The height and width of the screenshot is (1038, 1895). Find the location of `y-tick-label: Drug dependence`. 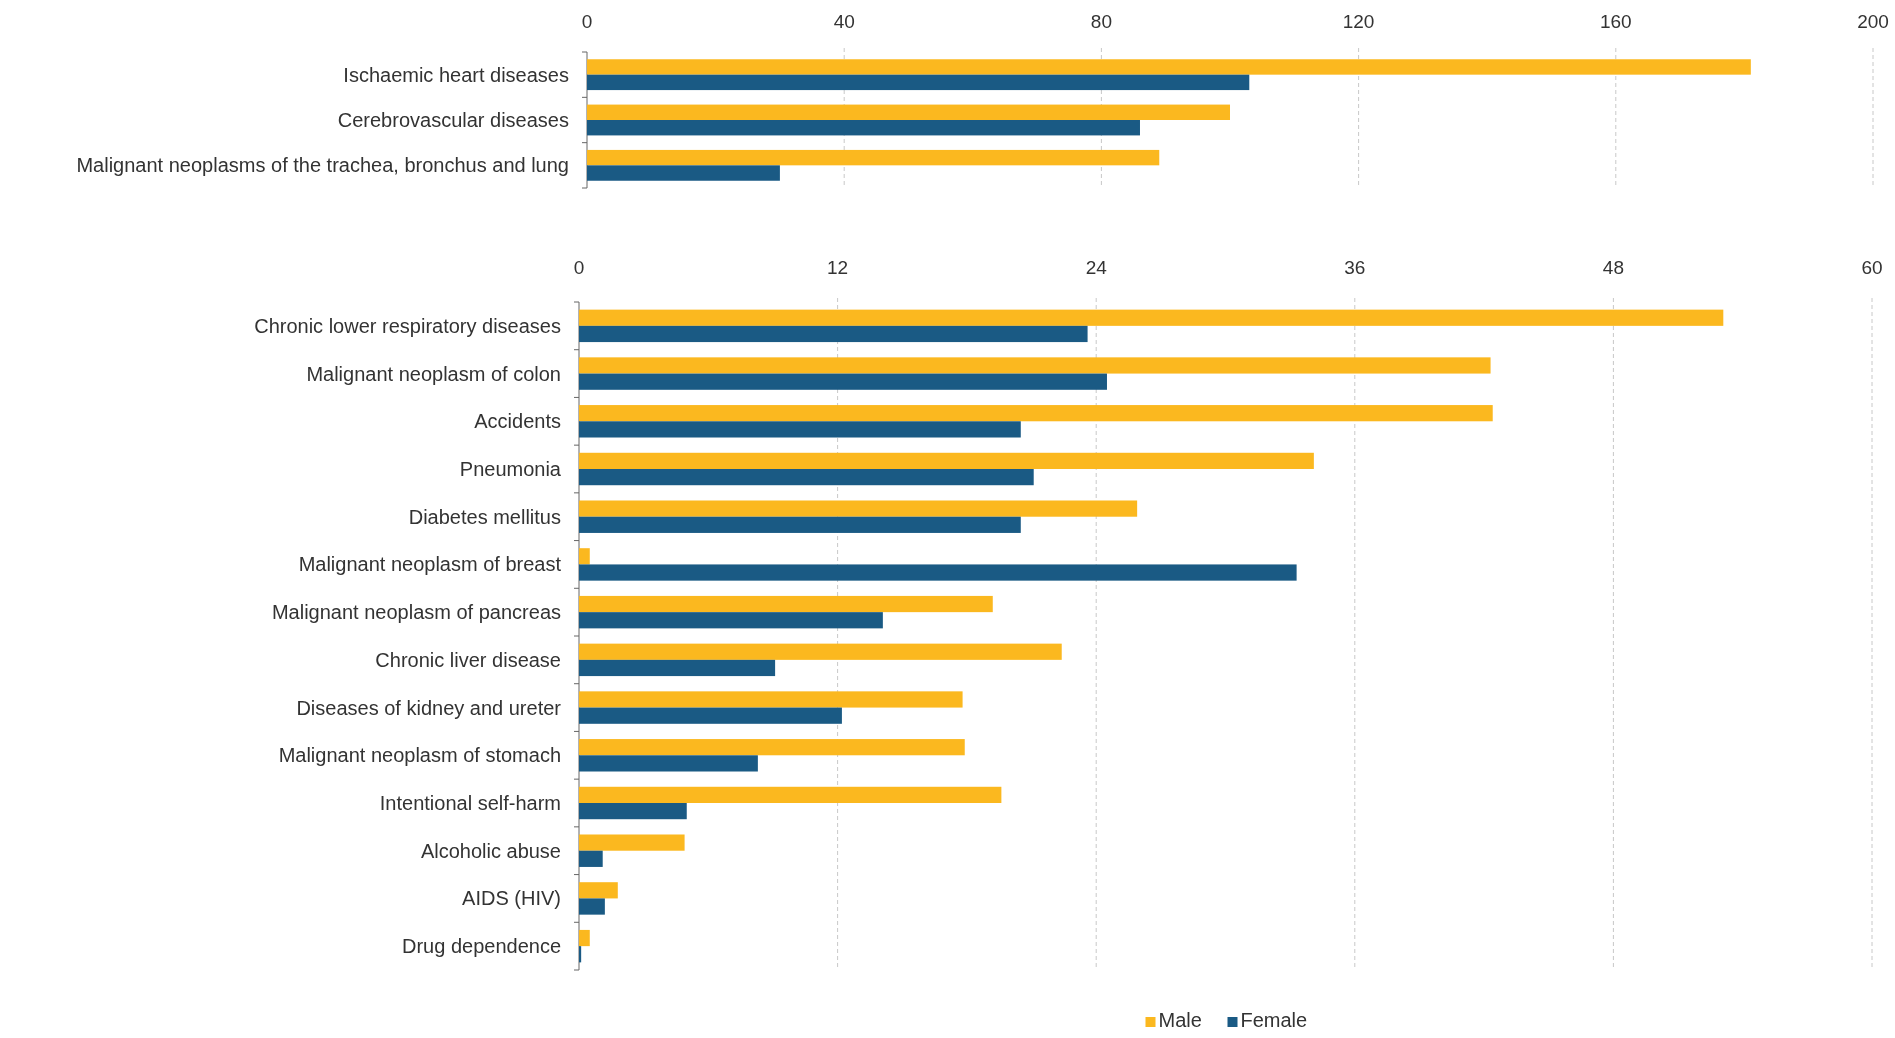

y-tick-label: Drug dependence is located at coordinates (481, 946).